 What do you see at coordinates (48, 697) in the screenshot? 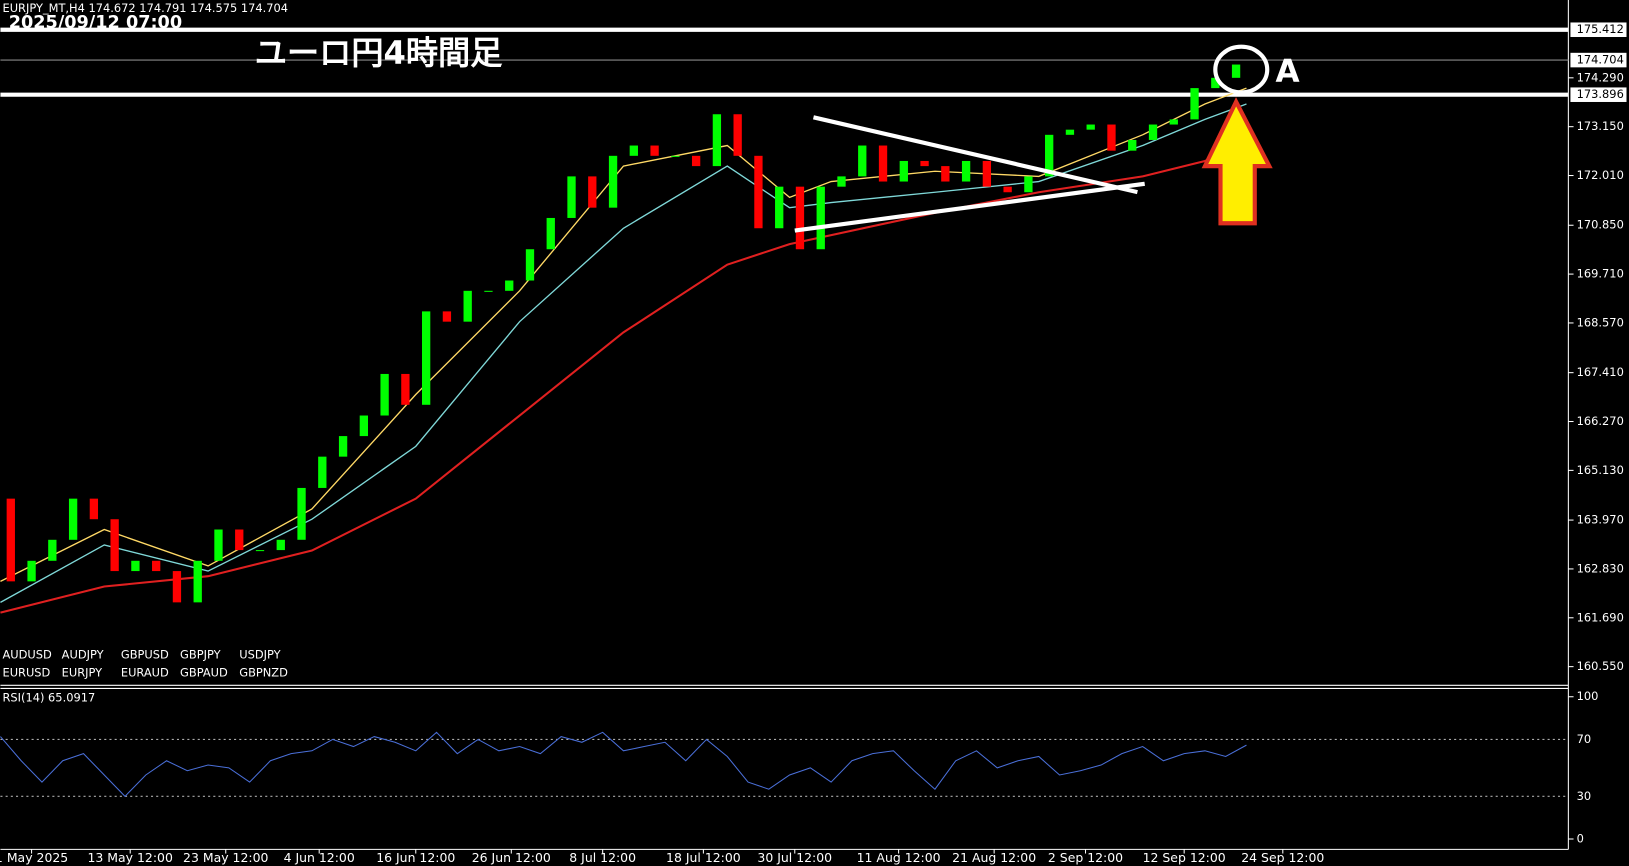
I see `rsi-label: RSI(14) 65.0917` at bounding box center [48, 697].